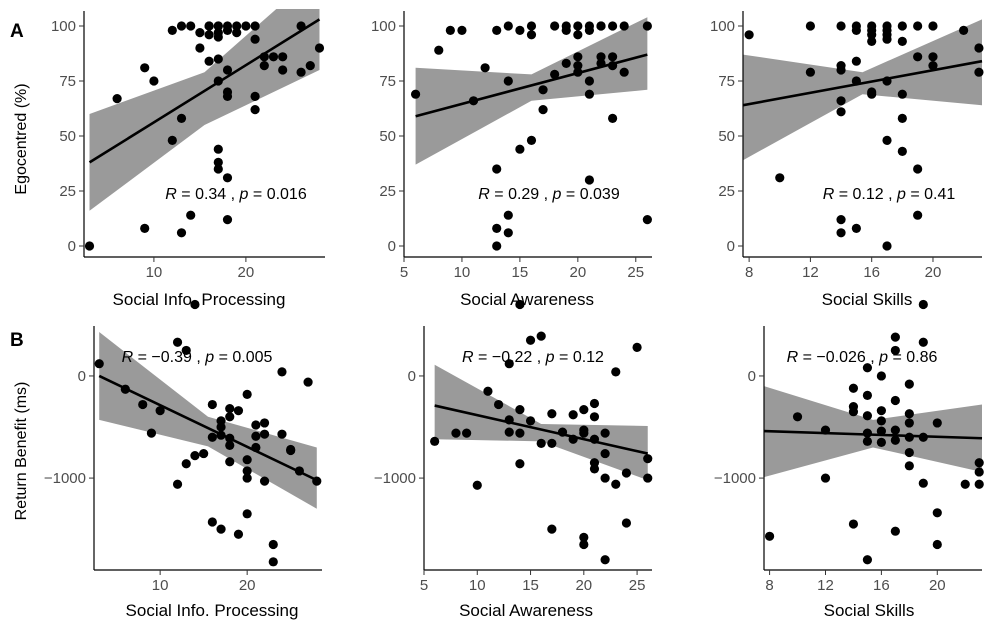 This screenshot has width=984, height=620. Describe the element at coordinates (387, 81) in the screenshot. I see `y-tick-label: 75` at that location.